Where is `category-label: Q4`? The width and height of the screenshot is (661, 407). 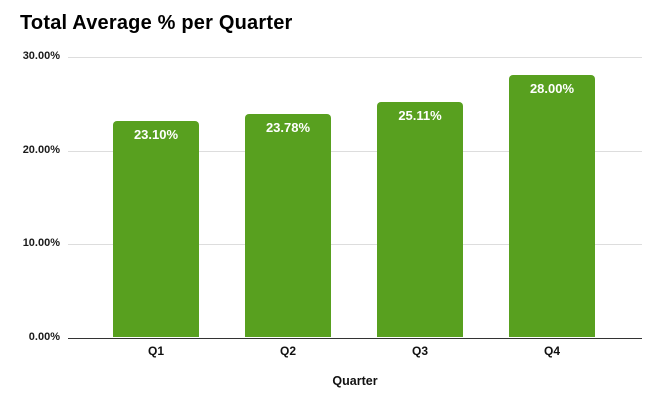
category-label: Q4 is located at coordinates (551, 351).